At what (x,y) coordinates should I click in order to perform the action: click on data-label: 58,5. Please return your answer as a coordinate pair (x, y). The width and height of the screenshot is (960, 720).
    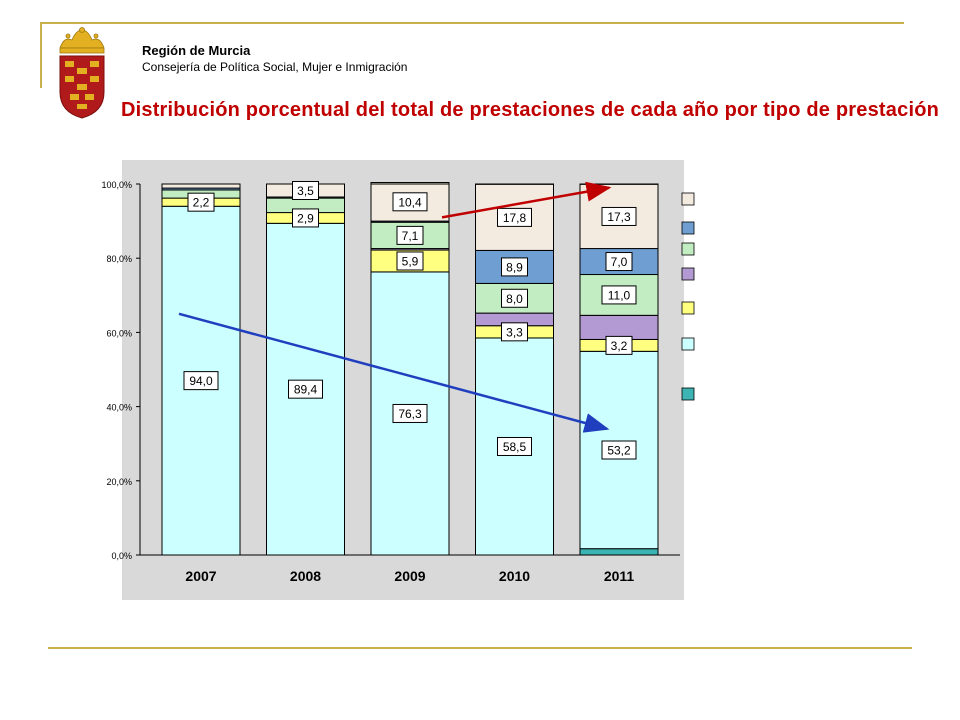
    Looking at the image, I should click on (515, 447).